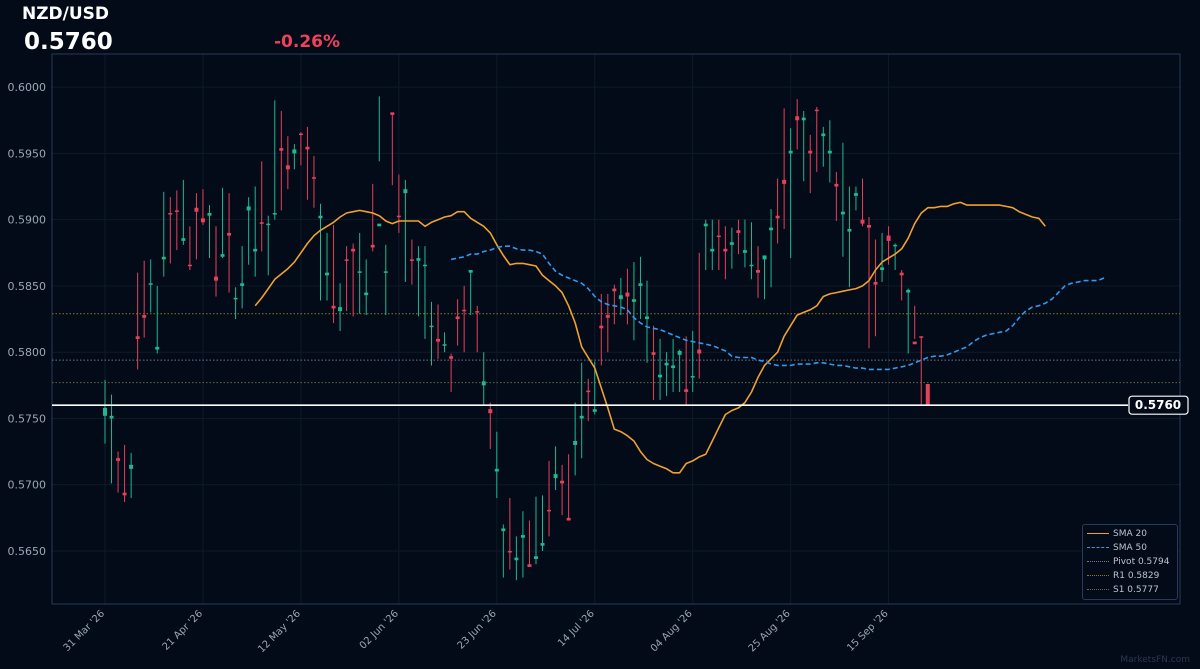 The width and height of the screenshot is (1200, 669). What do you see at coordinates (27, 352) in the screenshot?
I see `y-tick-label: 0.5800` at bounding box center [27, 352].